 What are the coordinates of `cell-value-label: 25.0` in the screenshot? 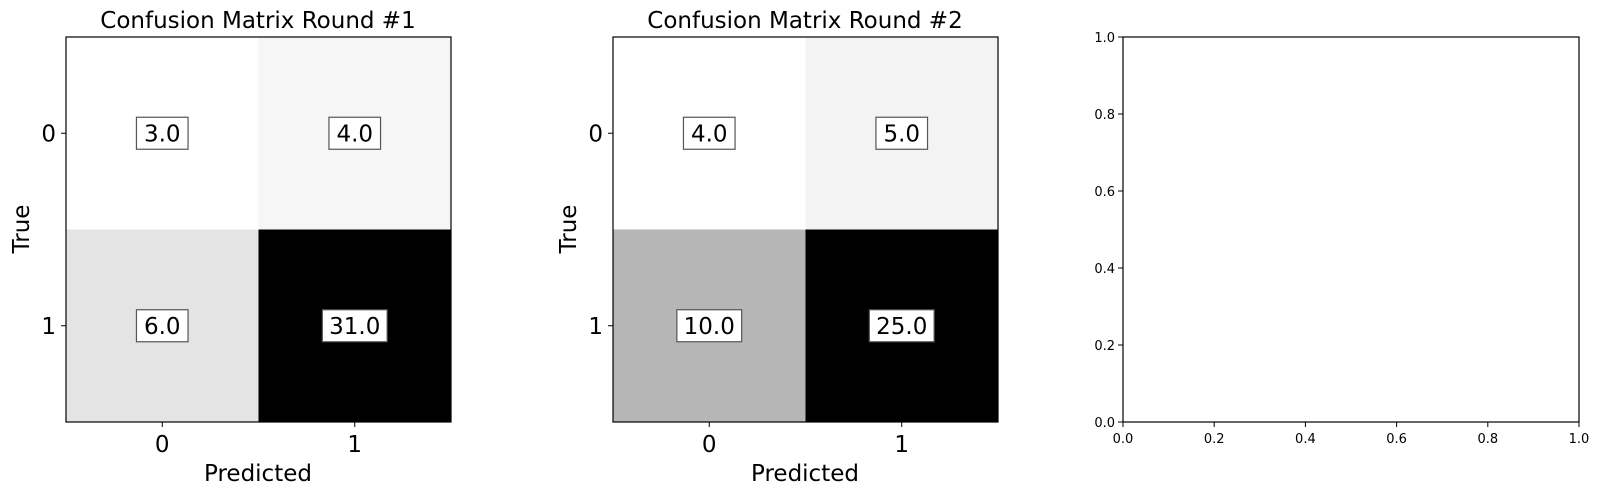 It's located at (901, 327).